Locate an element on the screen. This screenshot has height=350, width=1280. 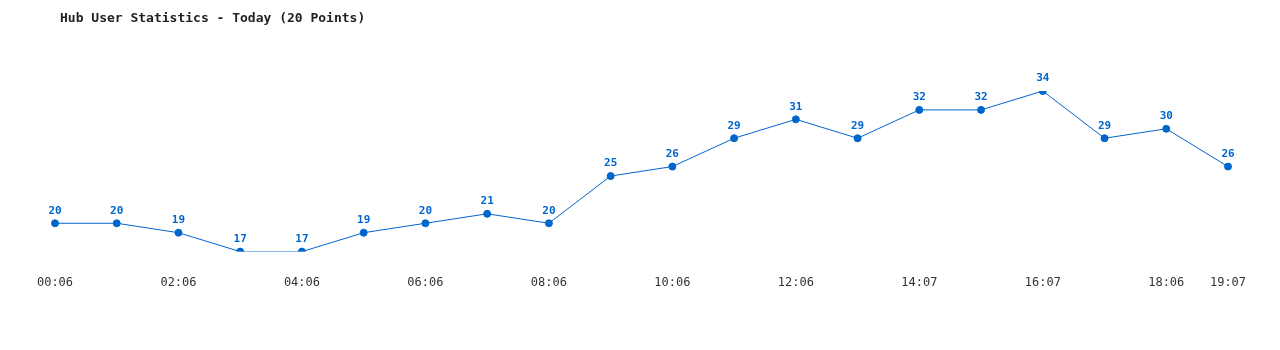
x-tick-label: 02:06 is located at coordinates (178, 281).